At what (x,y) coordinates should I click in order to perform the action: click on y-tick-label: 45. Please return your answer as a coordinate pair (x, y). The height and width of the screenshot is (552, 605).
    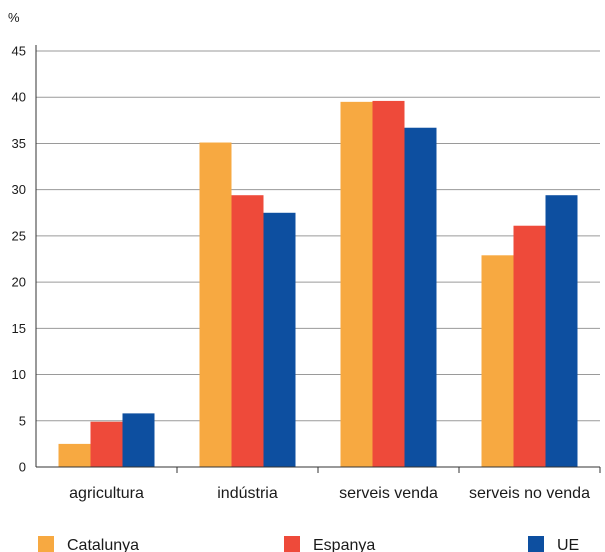
    Looking at the image, I should click on (19, 51).